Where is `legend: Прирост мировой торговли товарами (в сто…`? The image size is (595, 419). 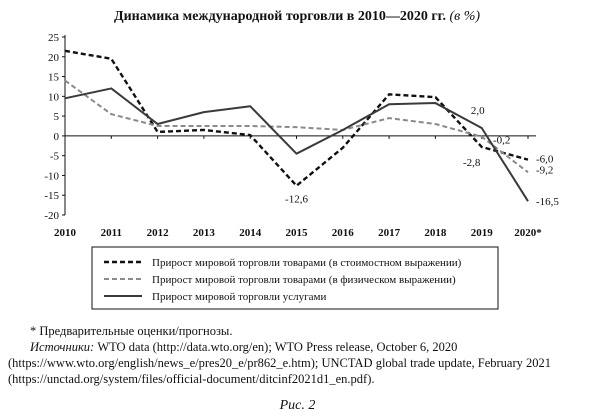 legend: Прирост мировой торговли товарами (в сто… is located at coordinates (295, 278).